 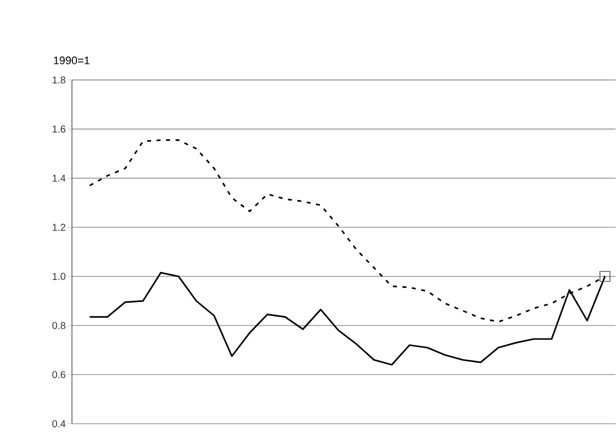 I want to click on y-tick-label: 0.4, so click(x=59, y=424).